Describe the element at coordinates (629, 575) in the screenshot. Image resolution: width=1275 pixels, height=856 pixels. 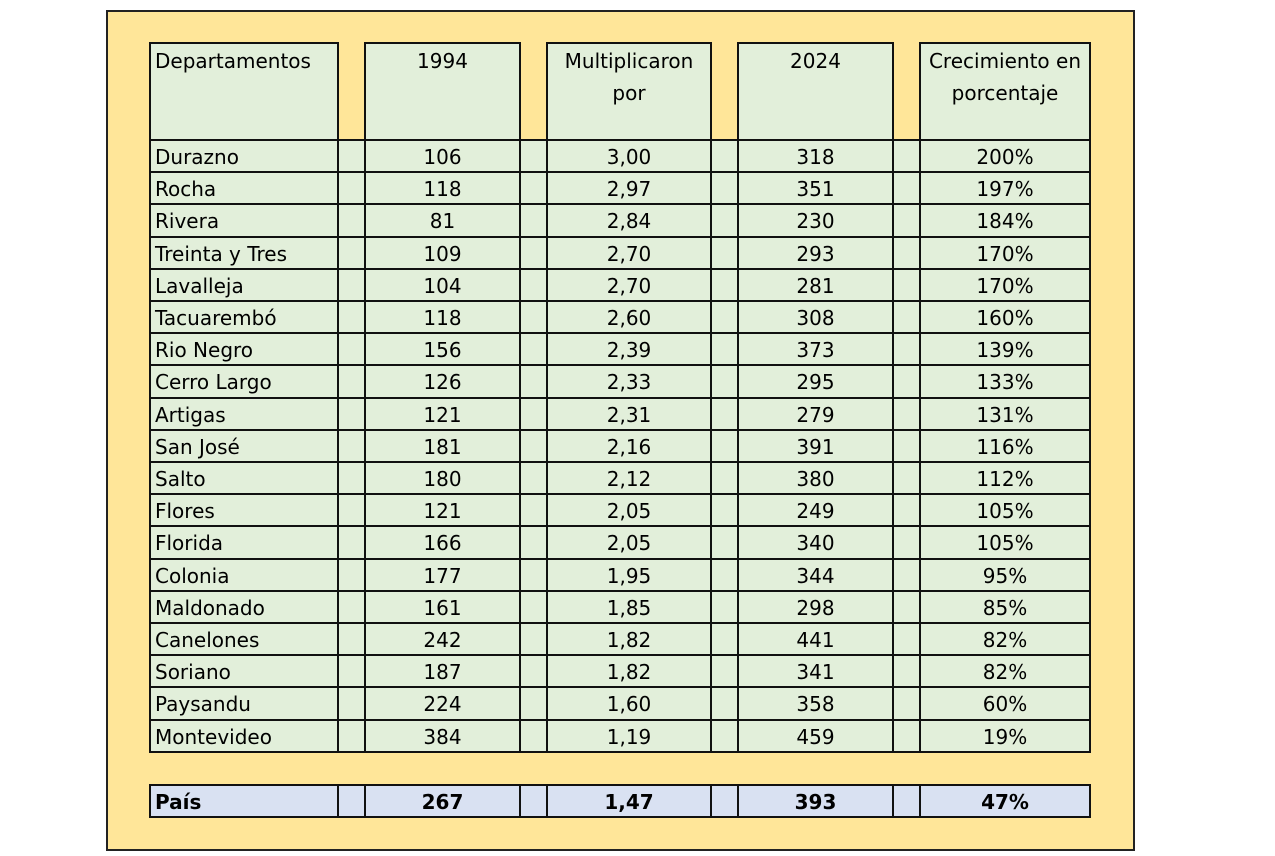
I see `table-cell: 1,95` at that location.